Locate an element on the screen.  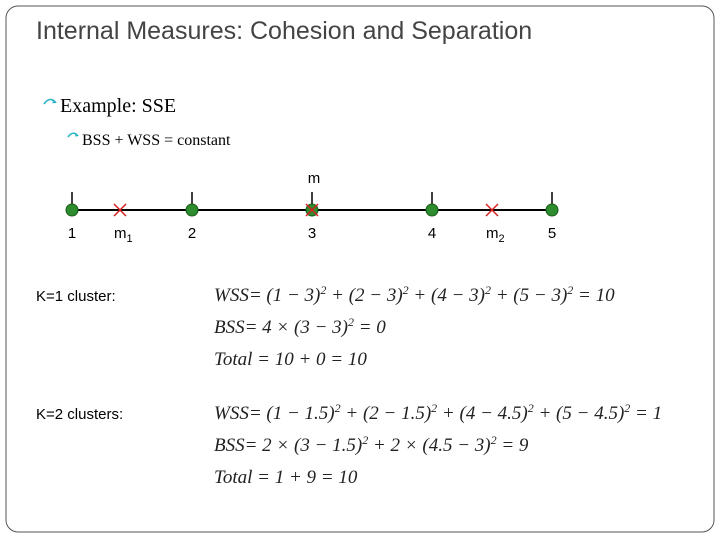
equation-text: + (4 − 3) is located at coordinates (447, 295).